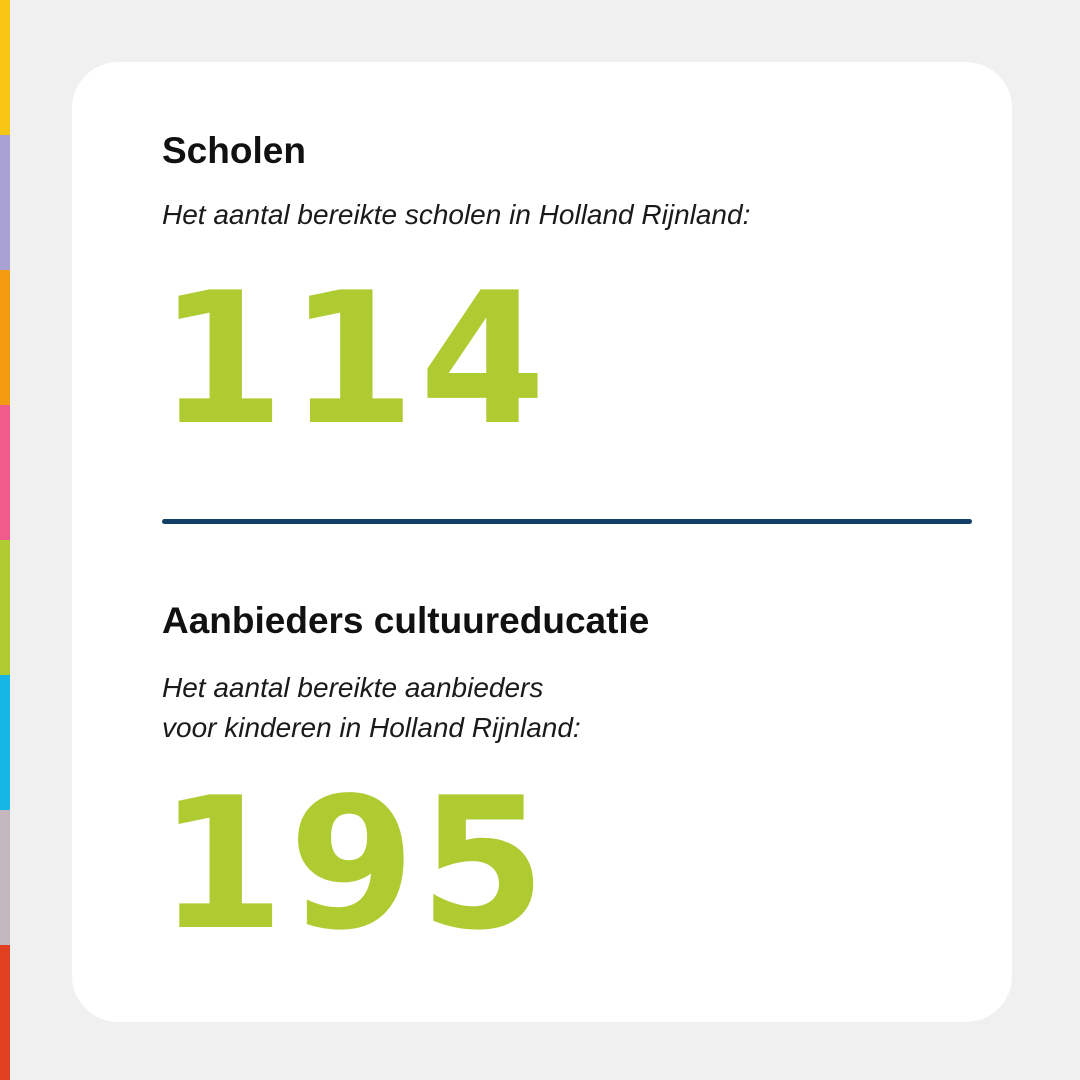 The width and height of the screenshot is (1080, 1080). What do you see at coordinates (354, 864) in the screenshot?
I see `stat-number: 195` at bounding box center [354, 864].